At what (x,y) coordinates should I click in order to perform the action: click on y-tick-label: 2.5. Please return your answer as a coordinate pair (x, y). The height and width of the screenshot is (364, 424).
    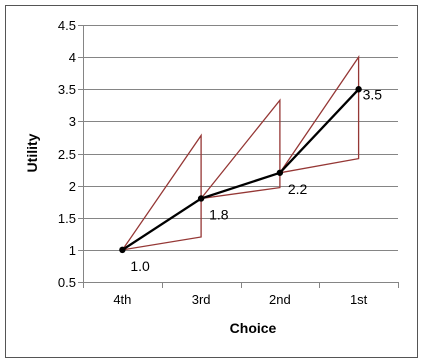
    Looking at the image, I should click on (67, 154).